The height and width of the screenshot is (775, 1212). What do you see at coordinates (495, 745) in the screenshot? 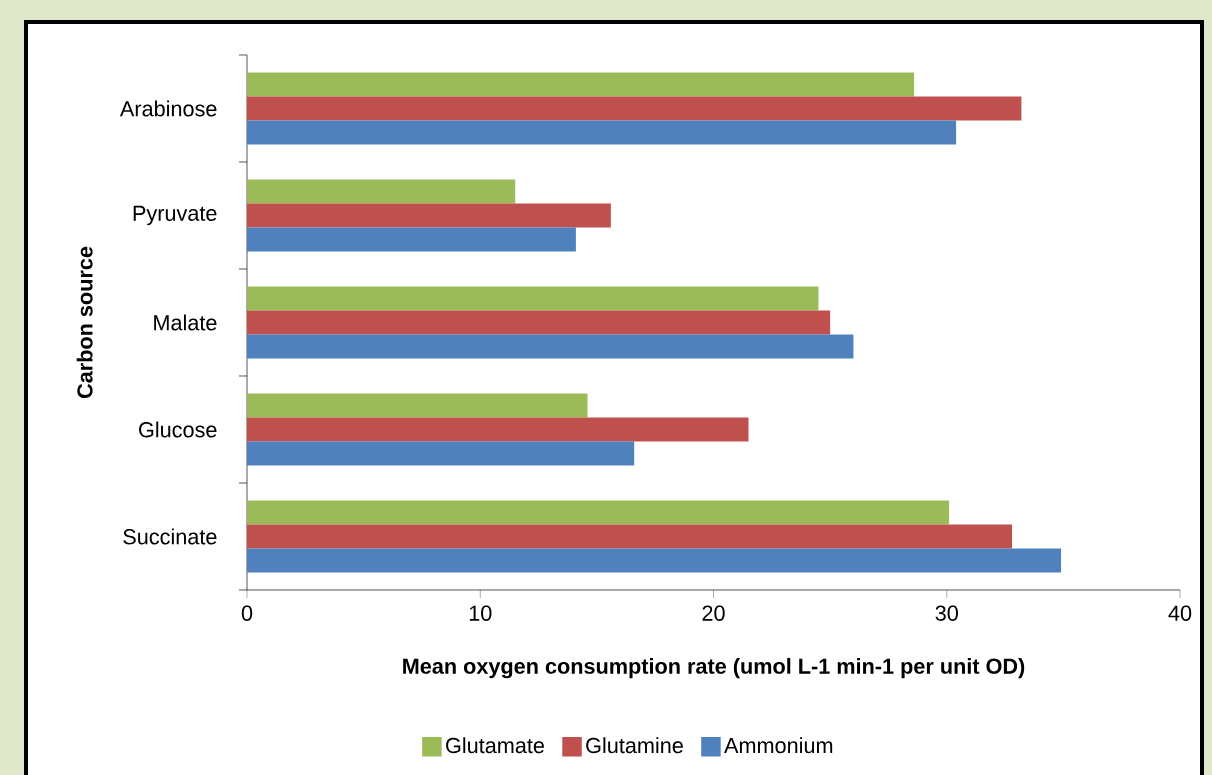
I see `legend-label: Glutamate` at bounding box center [495, 745].